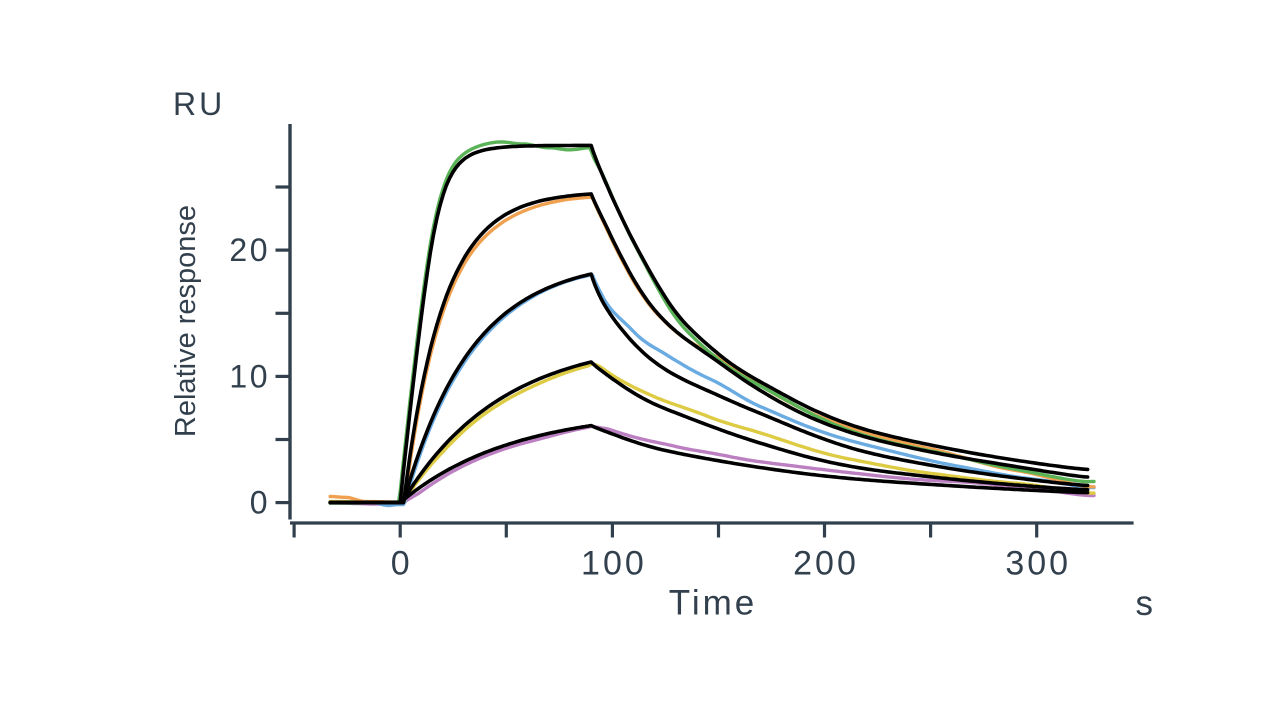 Image resolution: width=1280 pixels, height=720 pixels. I want to click on svg-text: 20, so click(249, 250).